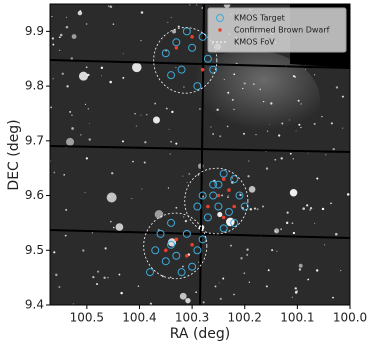 Image resolution: width=374 pixels, height=346 pixels. I want to click on x-tick-label: 100.3, so click(192, 318).